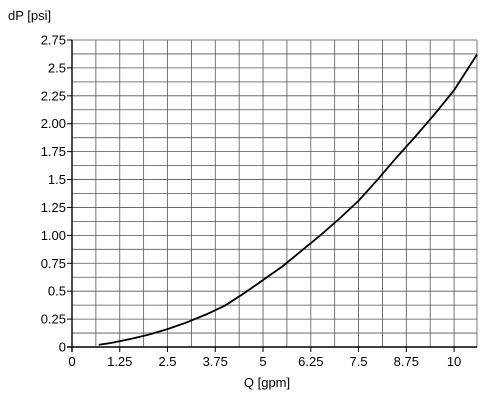  Describe the element at coordinates (53, 40) in the screenshot. I see `y-tick-label: 2.75` at that location.